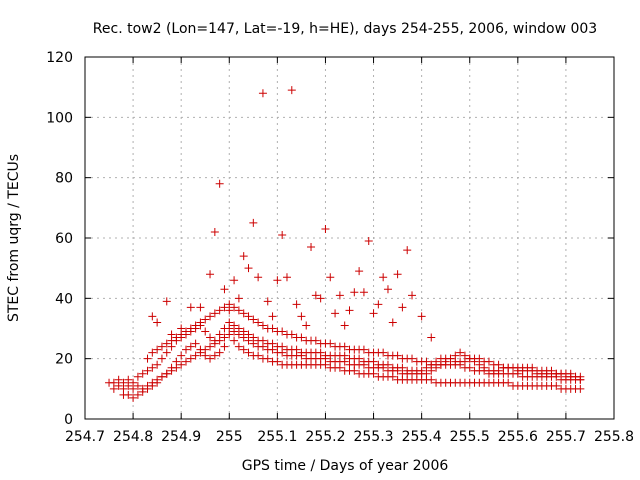 This screenshot has width=640, height=480. I want to click on x-tick-label: 255.2, so click(325, 437).